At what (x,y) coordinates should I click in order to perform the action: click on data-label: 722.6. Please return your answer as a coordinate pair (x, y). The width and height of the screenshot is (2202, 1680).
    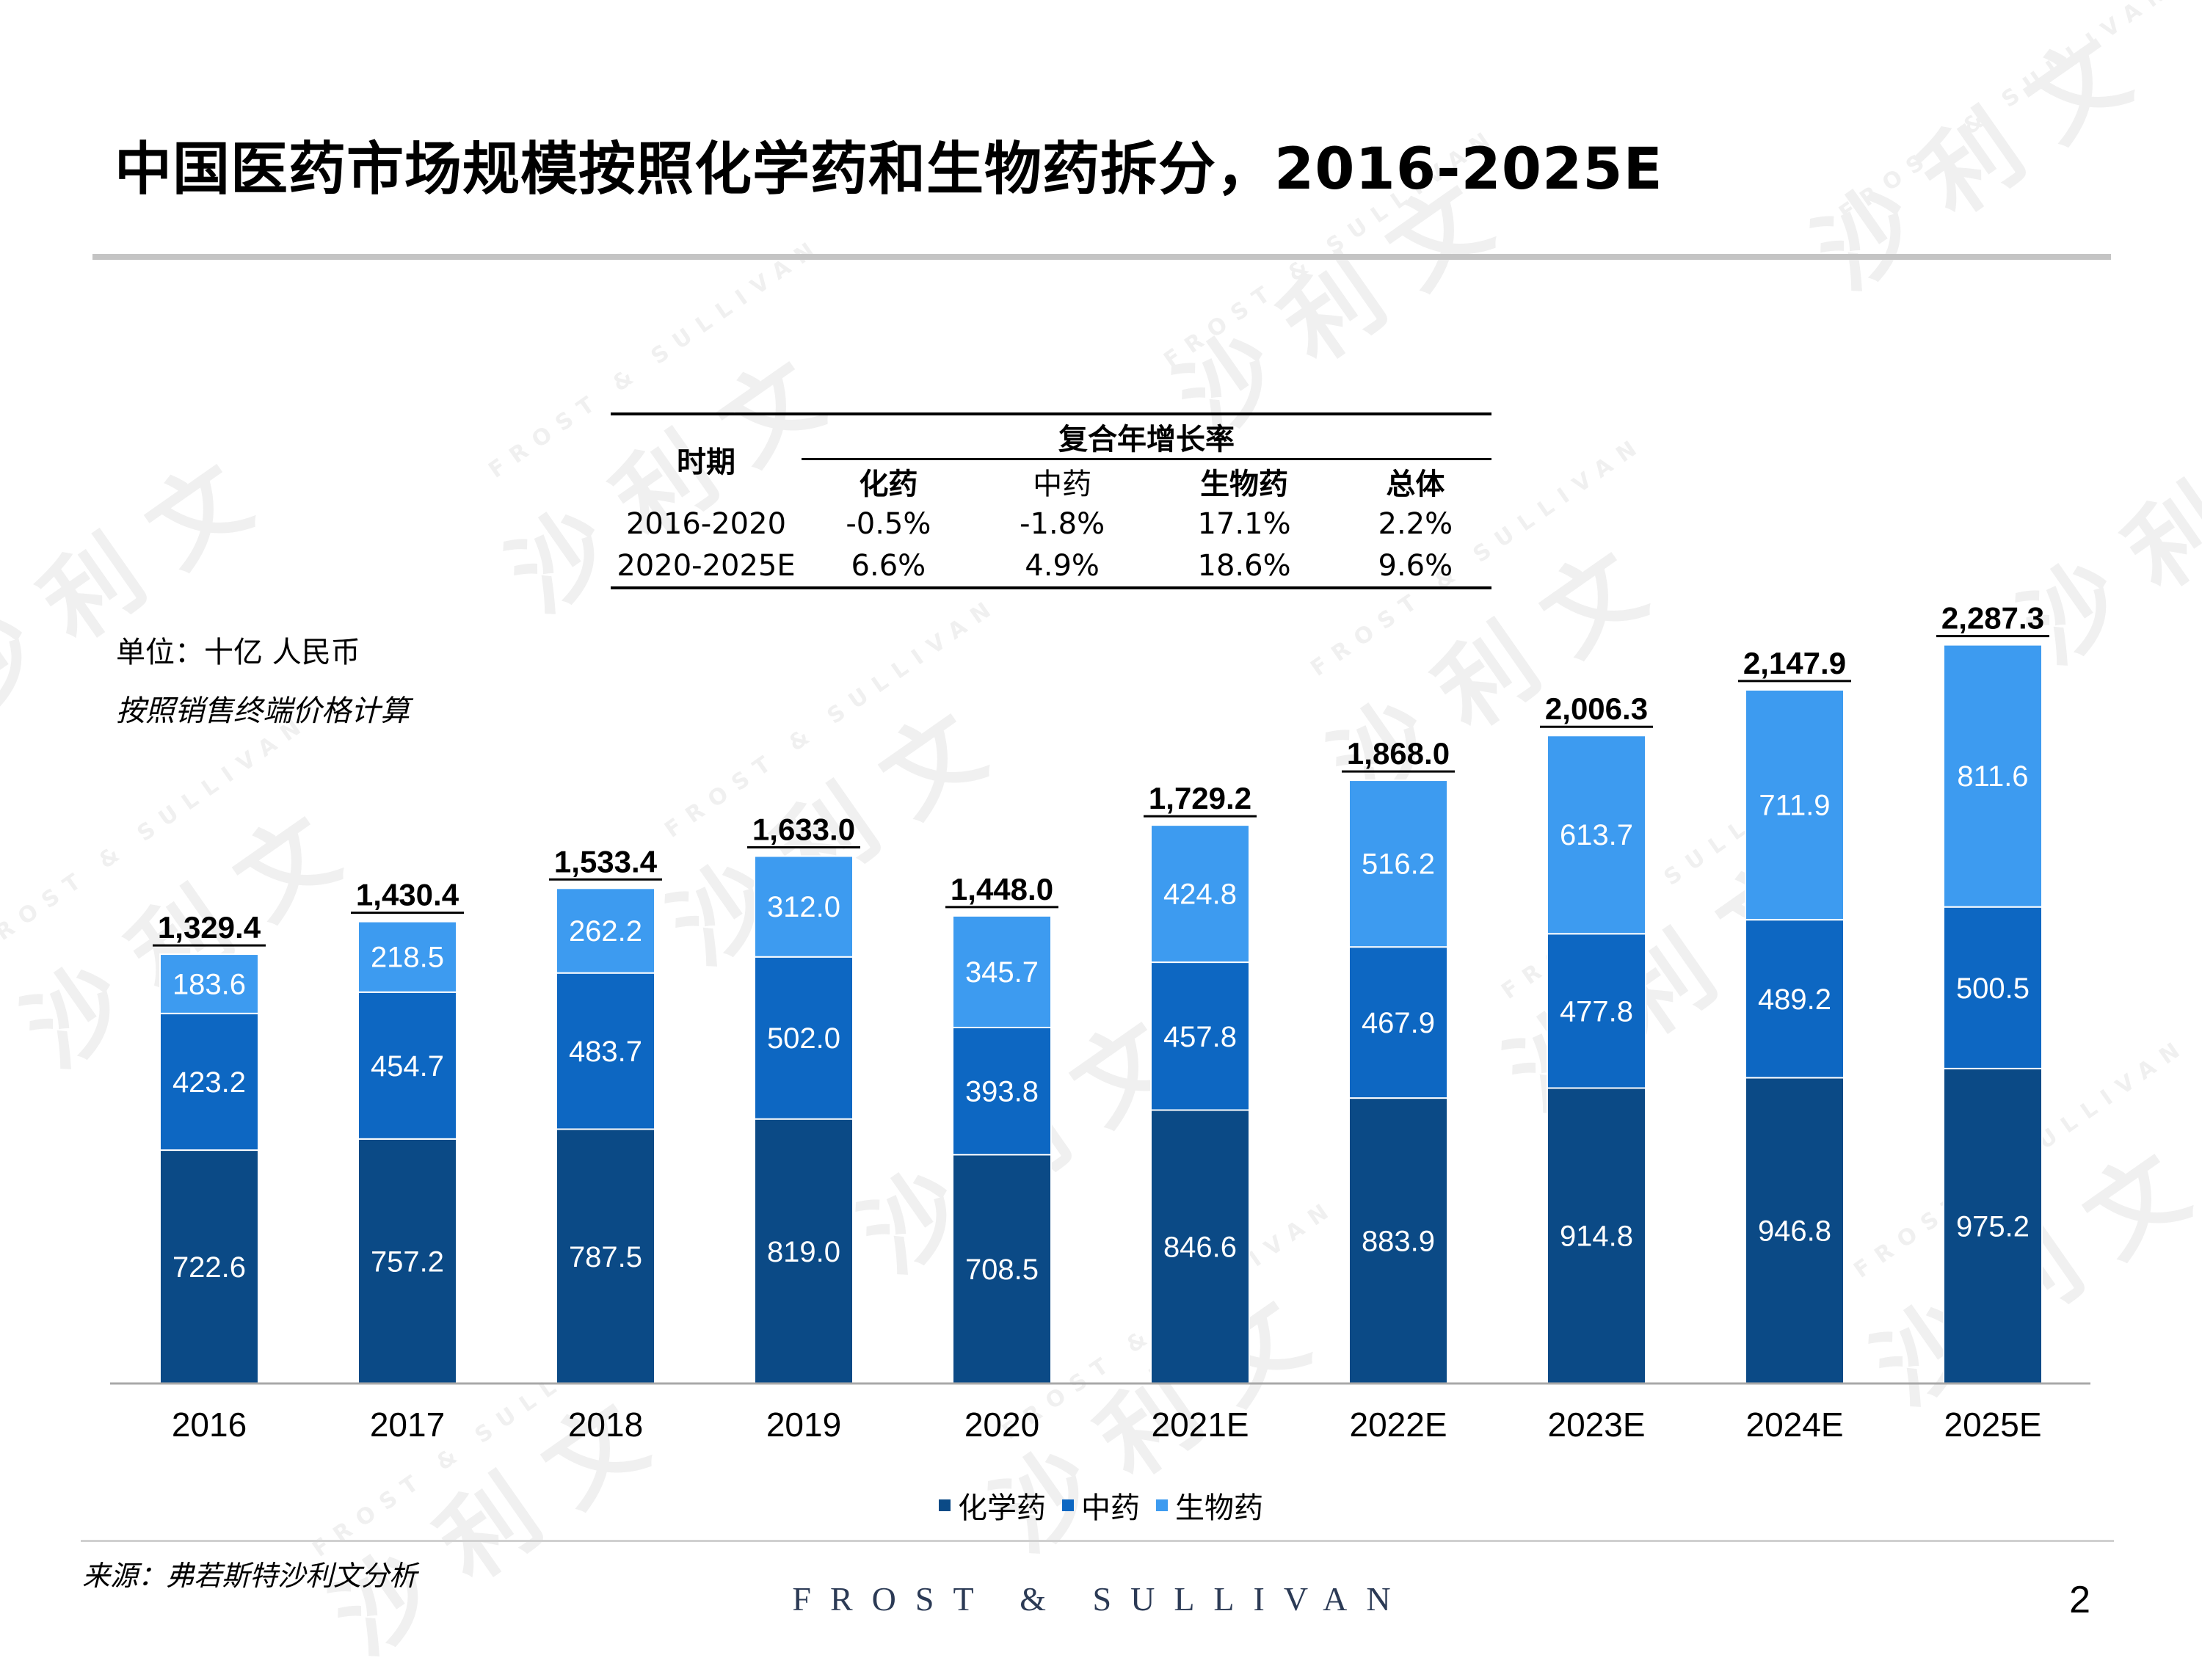
    Looking at the image, I should click on (209, 1267).